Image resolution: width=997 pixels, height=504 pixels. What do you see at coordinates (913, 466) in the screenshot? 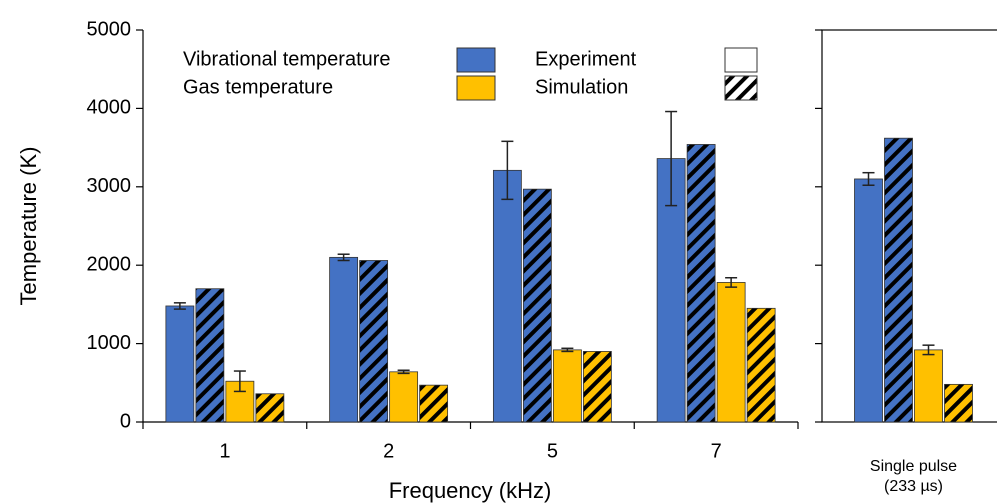
I see `x-tick-label: Single pulse` at bounding box center [913, 466].